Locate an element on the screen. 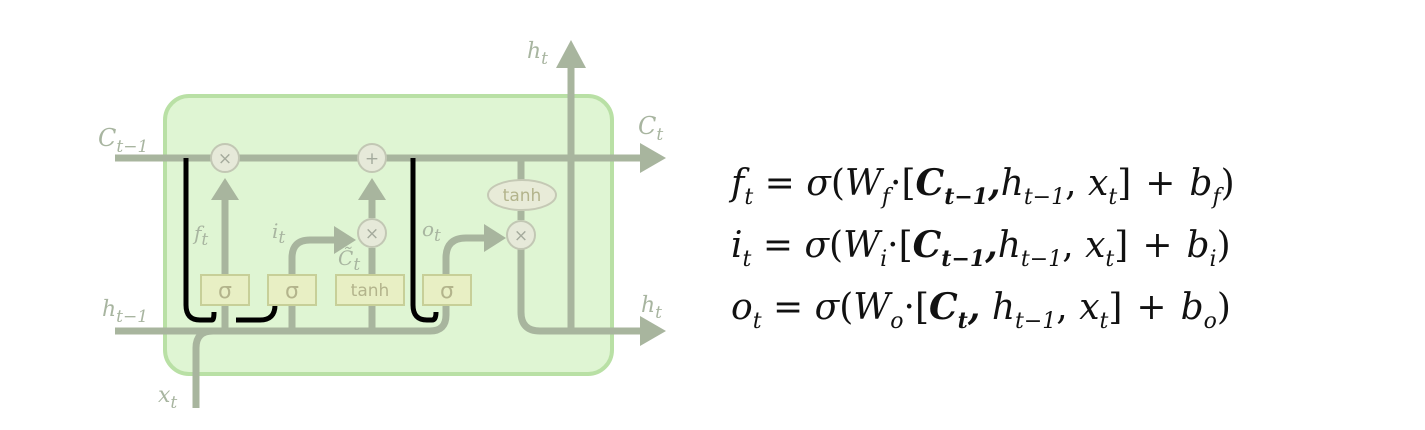 This screenshot has height=430, width=1425. gate-tanh-label: tanh is located at coordinates (370, 291).